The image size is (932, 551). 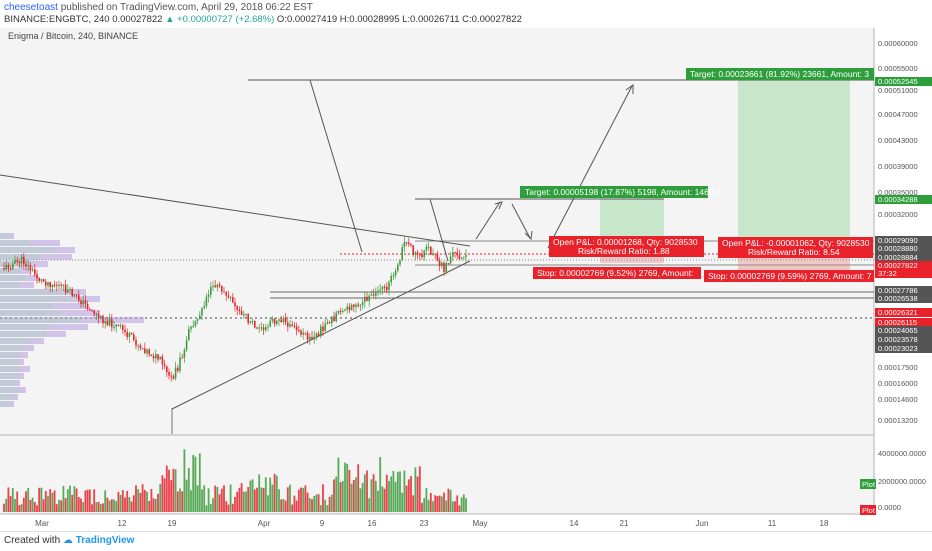 I want to click on svg-text: 0.00028884, so click(x=898, y=257).